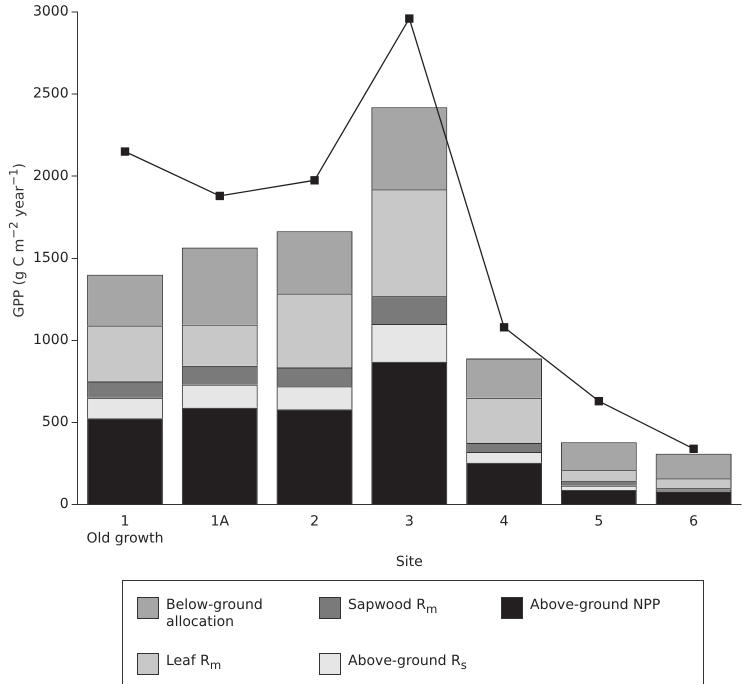 The height and width of the screenshot is (685, 756). I want to click on x-tick-label: 4, so click(504, 522).